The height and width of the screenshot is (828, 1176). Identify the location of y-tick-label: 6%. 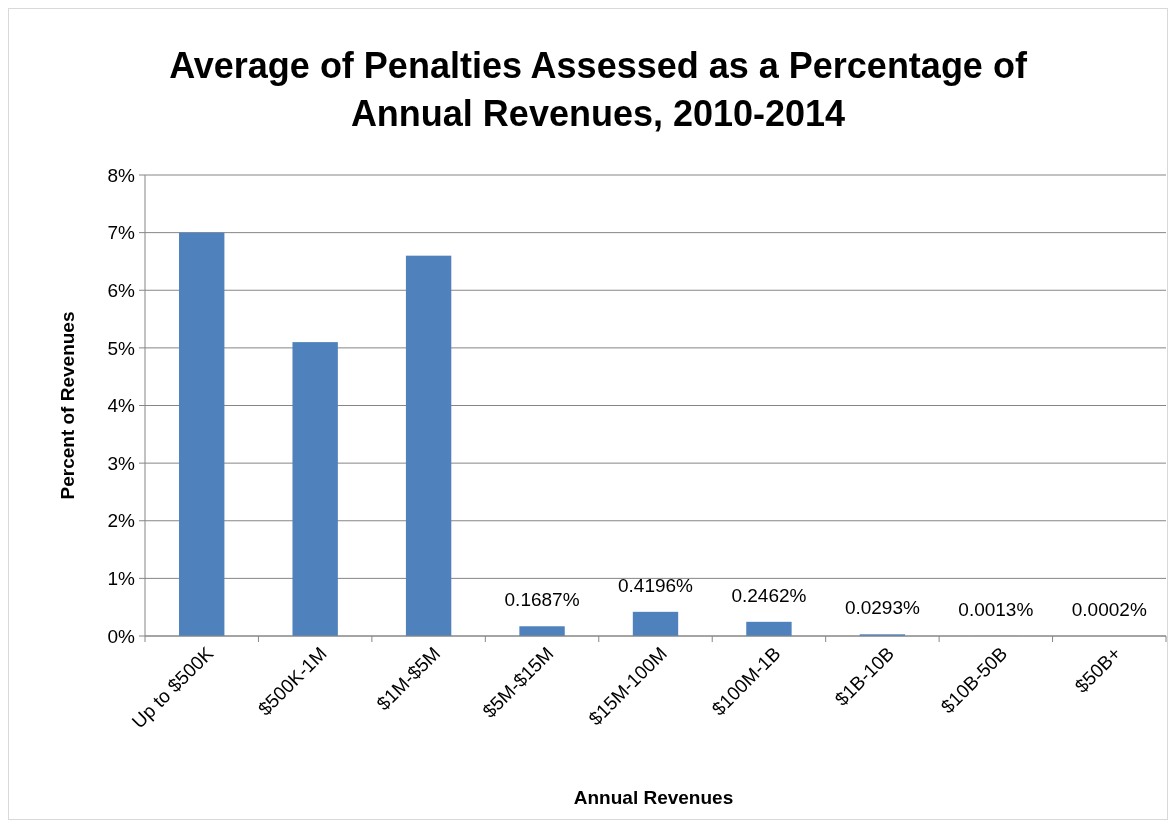
(121, 290).